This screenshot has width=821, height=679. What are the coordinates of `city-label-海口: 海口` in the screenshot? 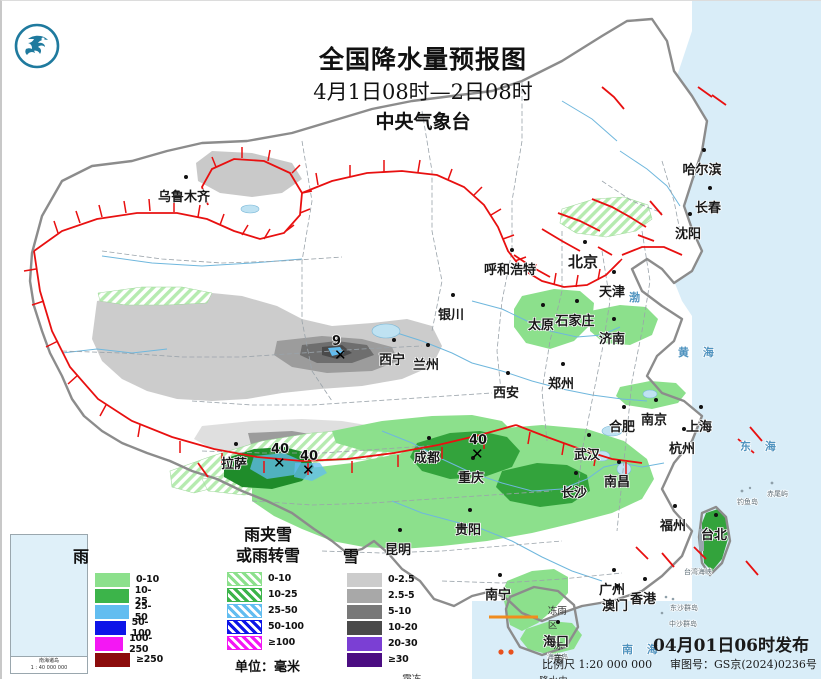 It's located at (556, 642).